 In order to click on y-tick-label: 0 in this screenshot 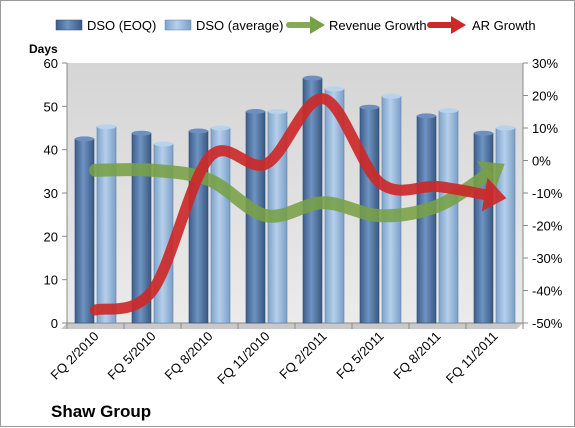, I will do `click(54, 323)`.